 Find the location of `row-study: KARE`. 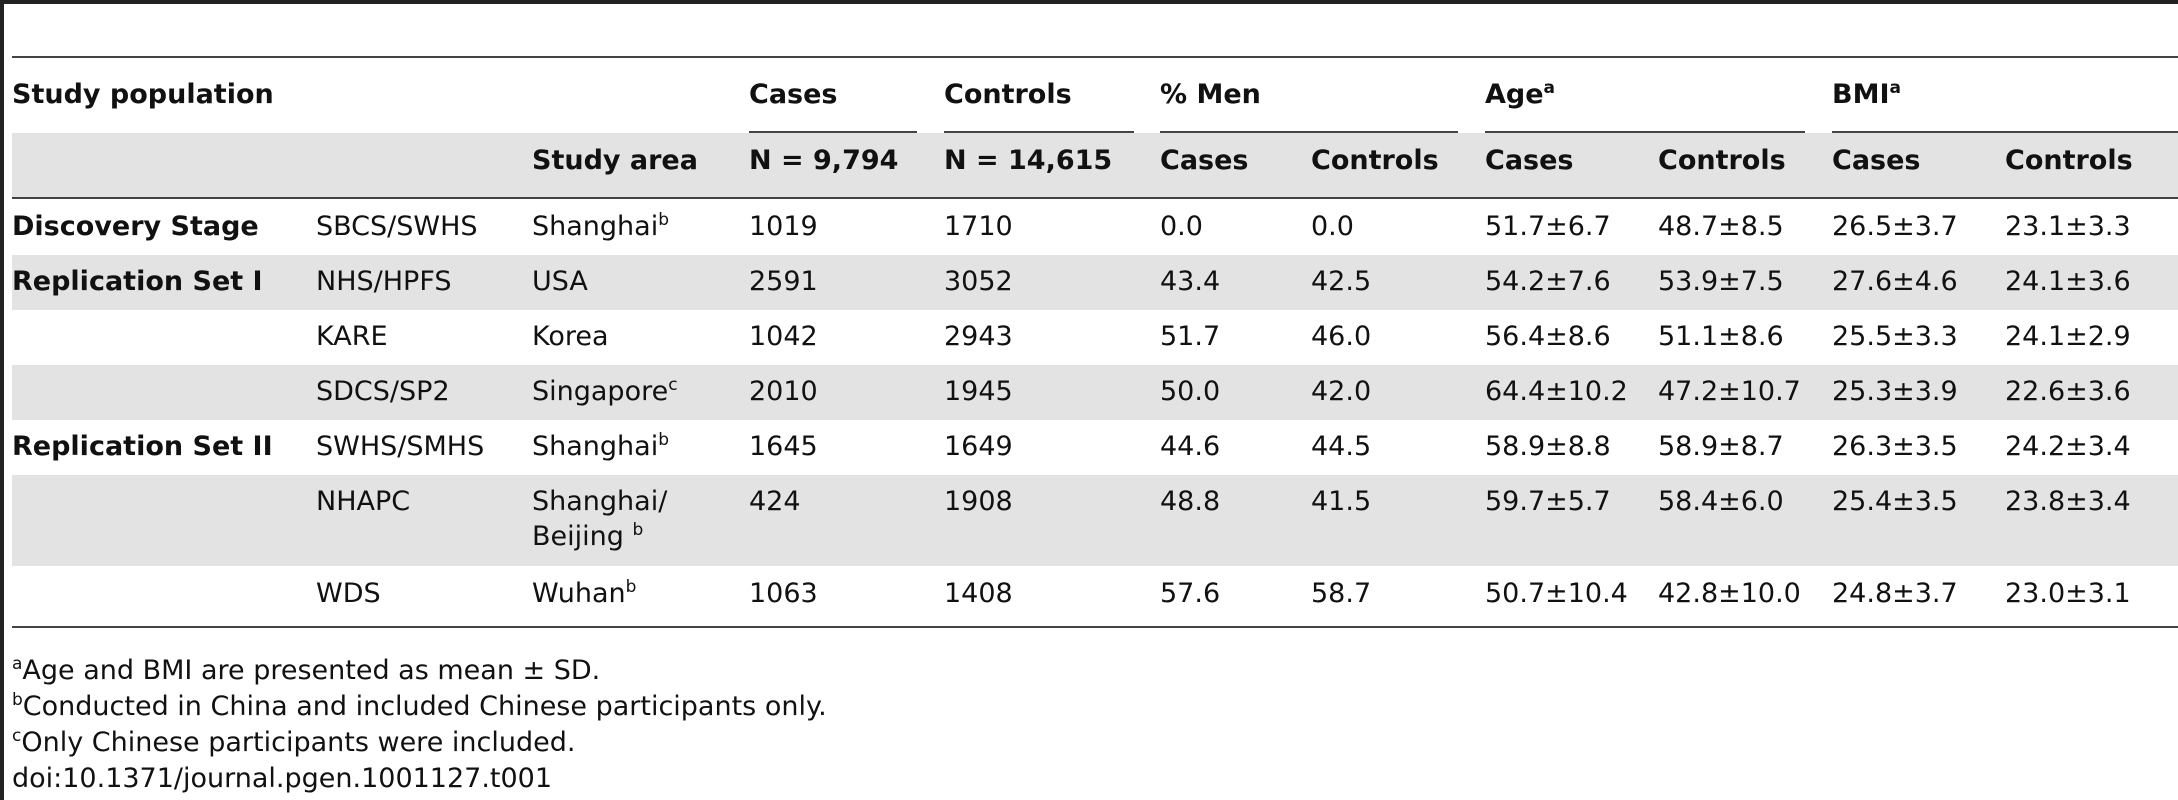

row-study: KARE is located at coordinates (352, 336).